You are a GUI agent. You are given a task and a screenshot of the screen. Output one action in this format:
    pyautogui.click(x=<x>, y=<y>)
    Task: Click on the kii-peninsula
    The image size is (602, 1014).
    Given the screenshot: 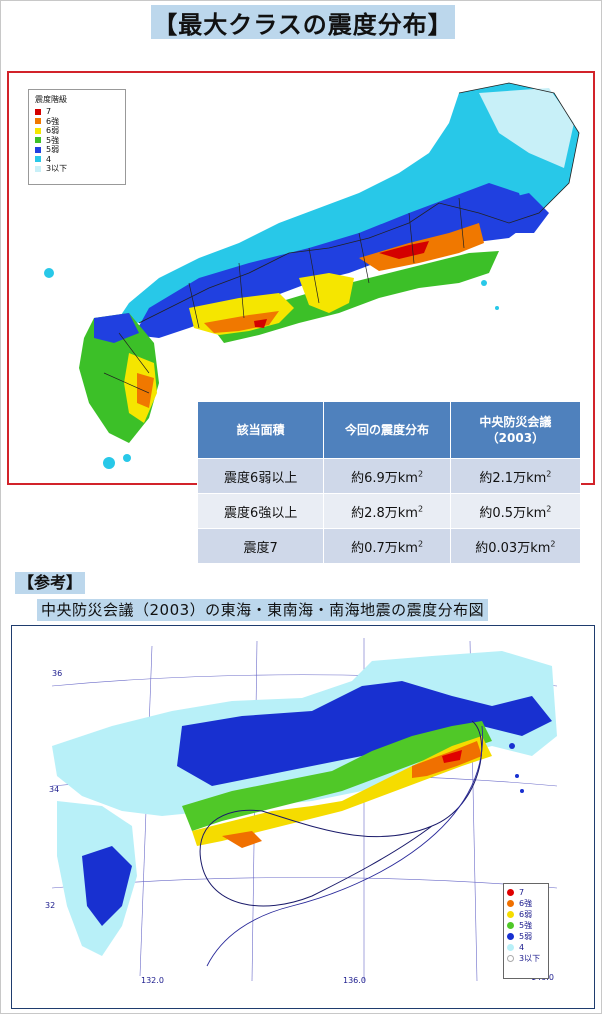 What is the action you would take?
    pyautogui.click(x=326, y=293)
    